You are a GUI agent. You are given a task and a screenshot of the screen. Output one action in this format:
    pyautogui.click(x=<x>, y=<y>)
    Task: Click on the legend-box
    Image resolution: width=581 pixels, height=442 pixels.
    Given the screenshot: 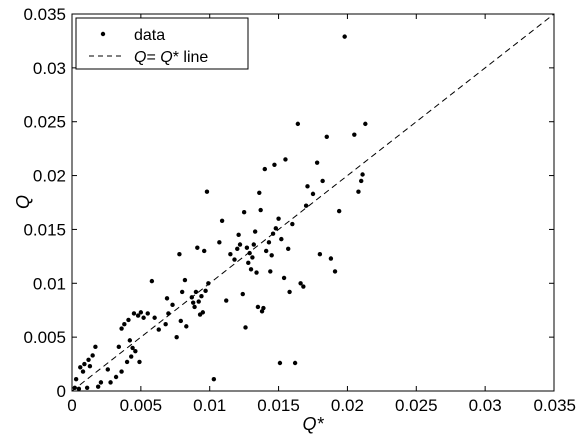 What is the action you would take?
    pyautogui.click(x=162, y=43)
    